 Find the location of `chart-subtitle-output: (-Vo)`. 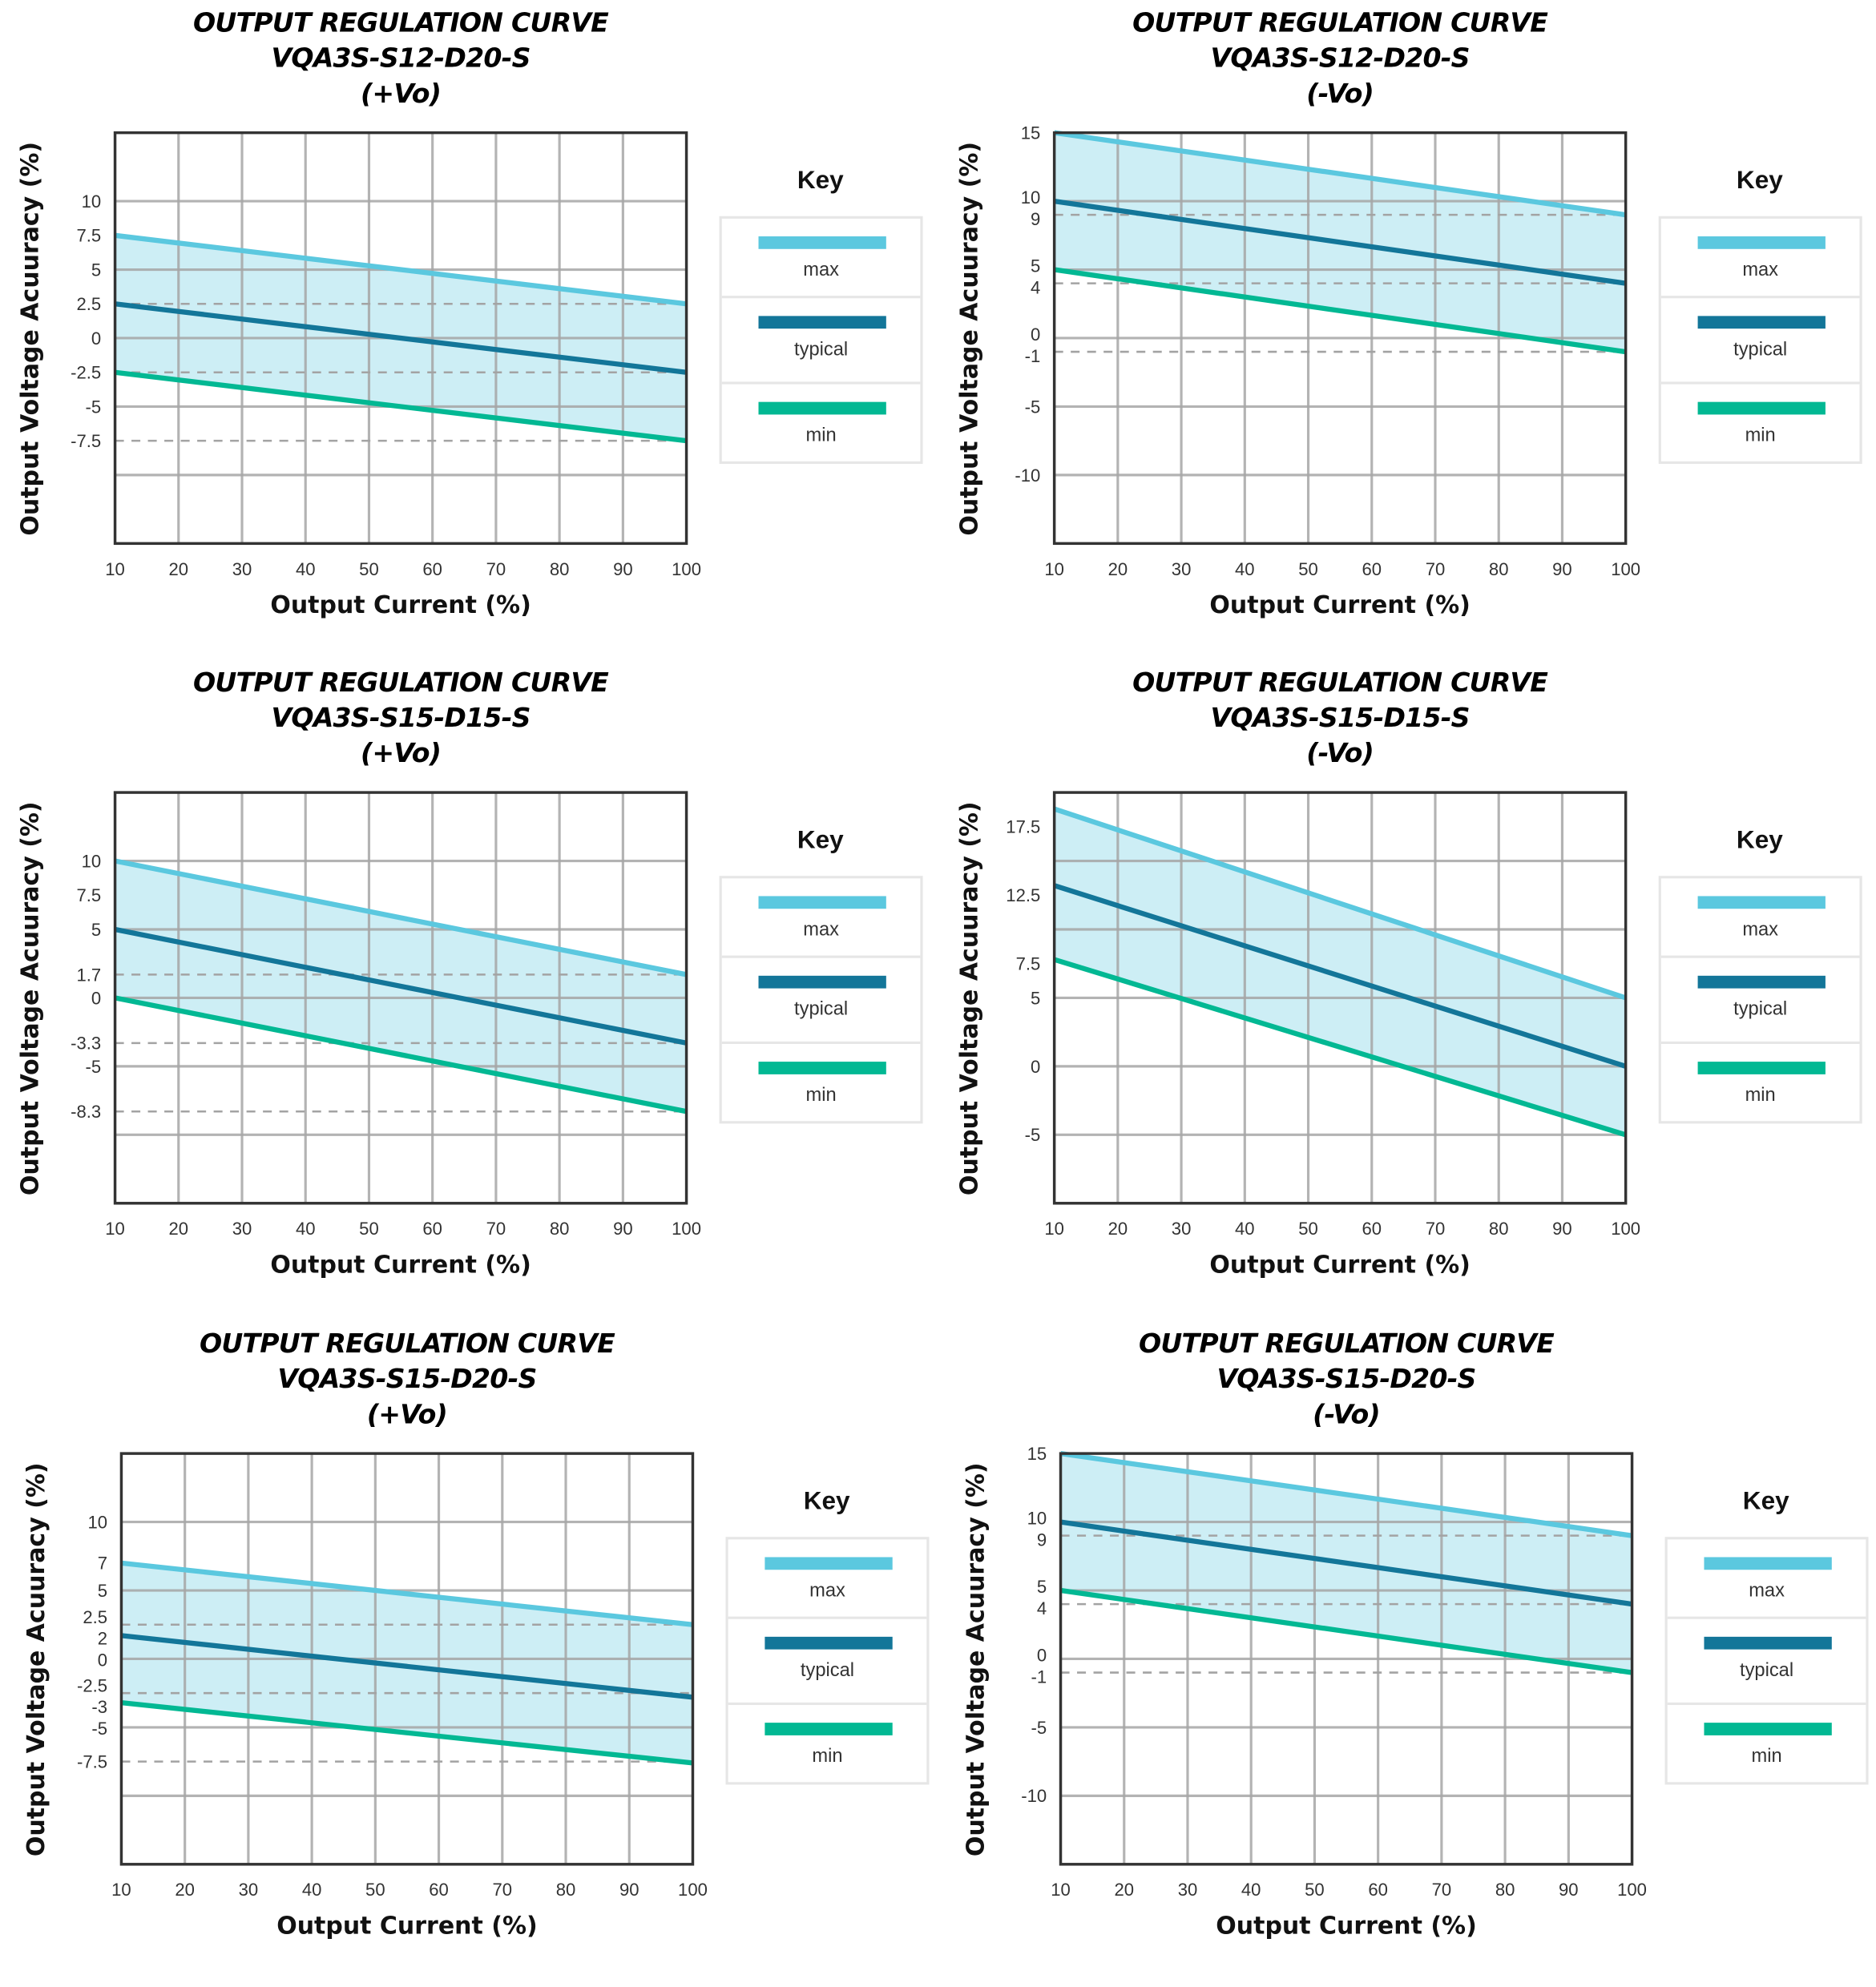

chart-subtitle-output: (-Vo) is located at coordinates (1340, 754).